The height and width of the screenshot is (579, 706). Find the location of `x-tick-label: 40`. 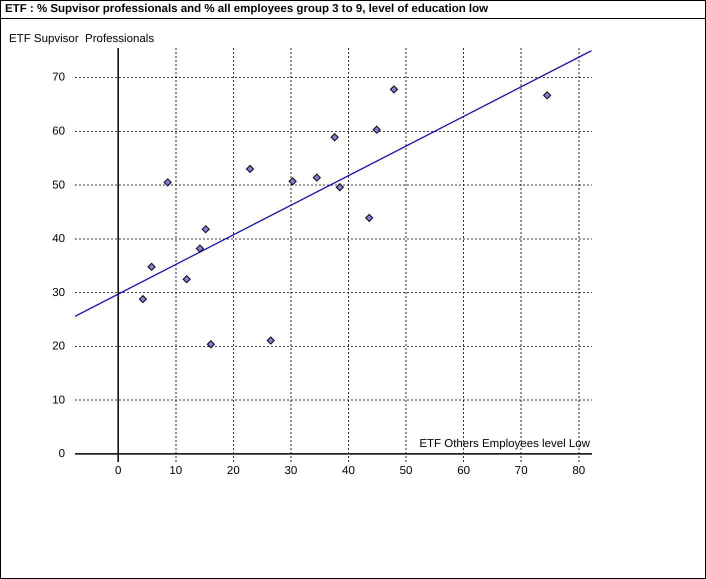

x-tick-label: 40 is located at coordinates (348, 471).